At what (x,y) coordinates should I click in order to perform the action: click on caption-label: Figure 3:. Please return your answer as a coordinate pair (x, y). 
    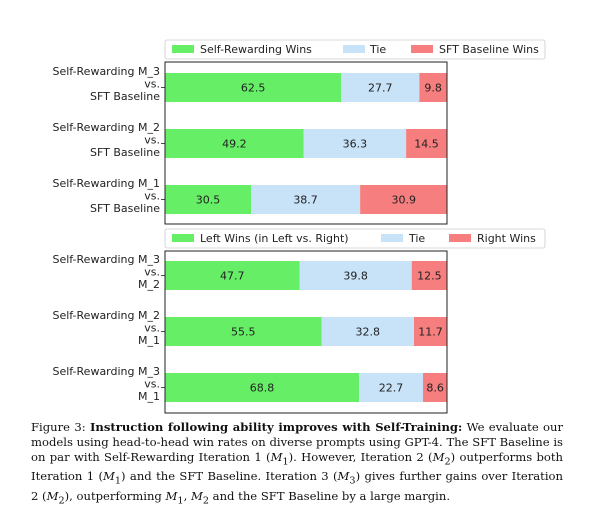
    Looking at the image, I should click on (58, 427).